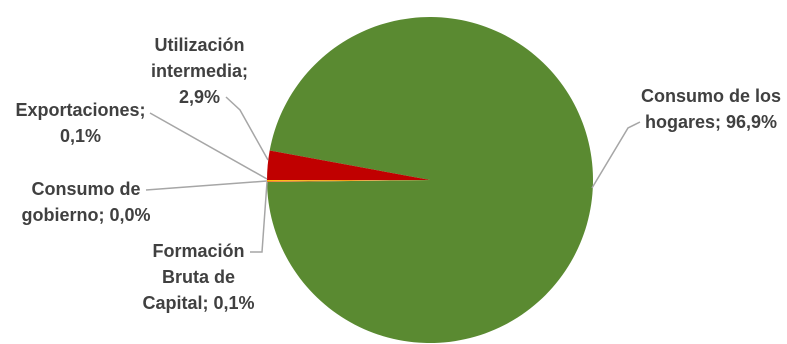 This screenshot has width=787, height=344. Describe the element at coordinates (348, 165) in the screenshot. I see `pie-slice-utilizacion-intermedia` at that location.